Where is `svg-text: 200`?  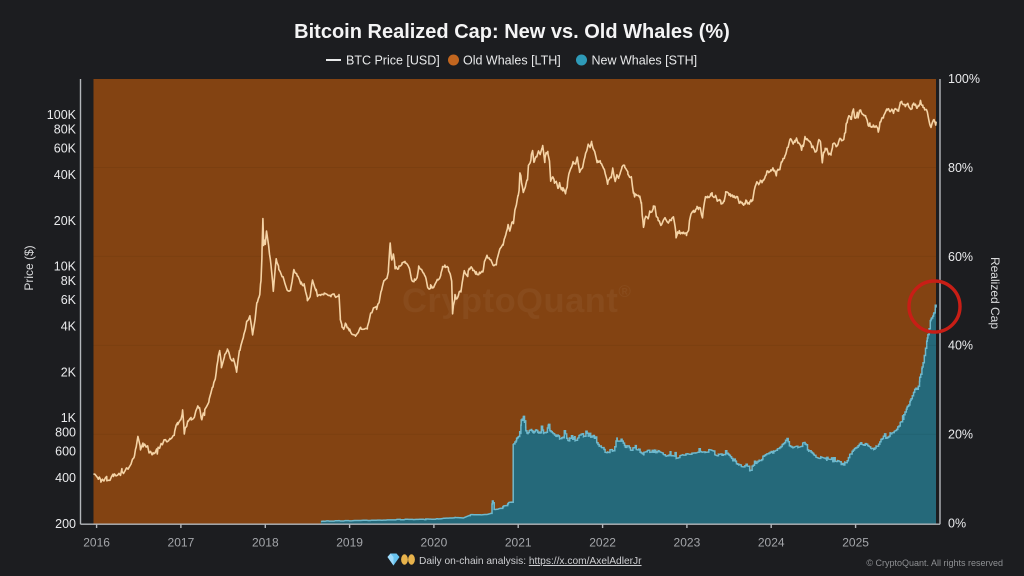
svg-text: 200 is located at coordinates (65, 524).